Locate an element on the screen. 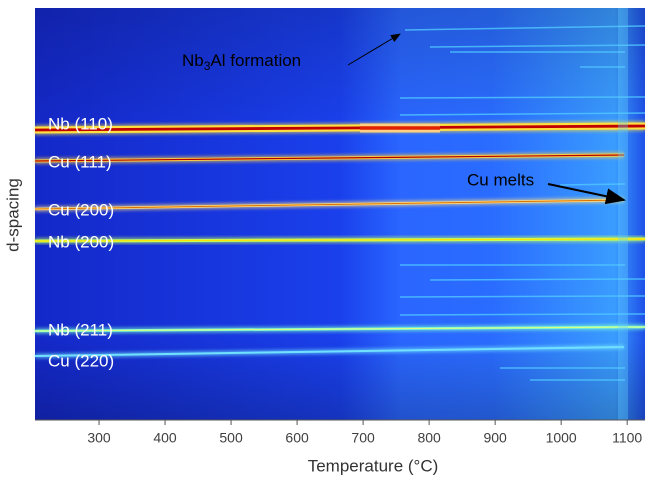 The image size is (652, 485). peak-label: Cu (200) is located at coordinates (81, 209).